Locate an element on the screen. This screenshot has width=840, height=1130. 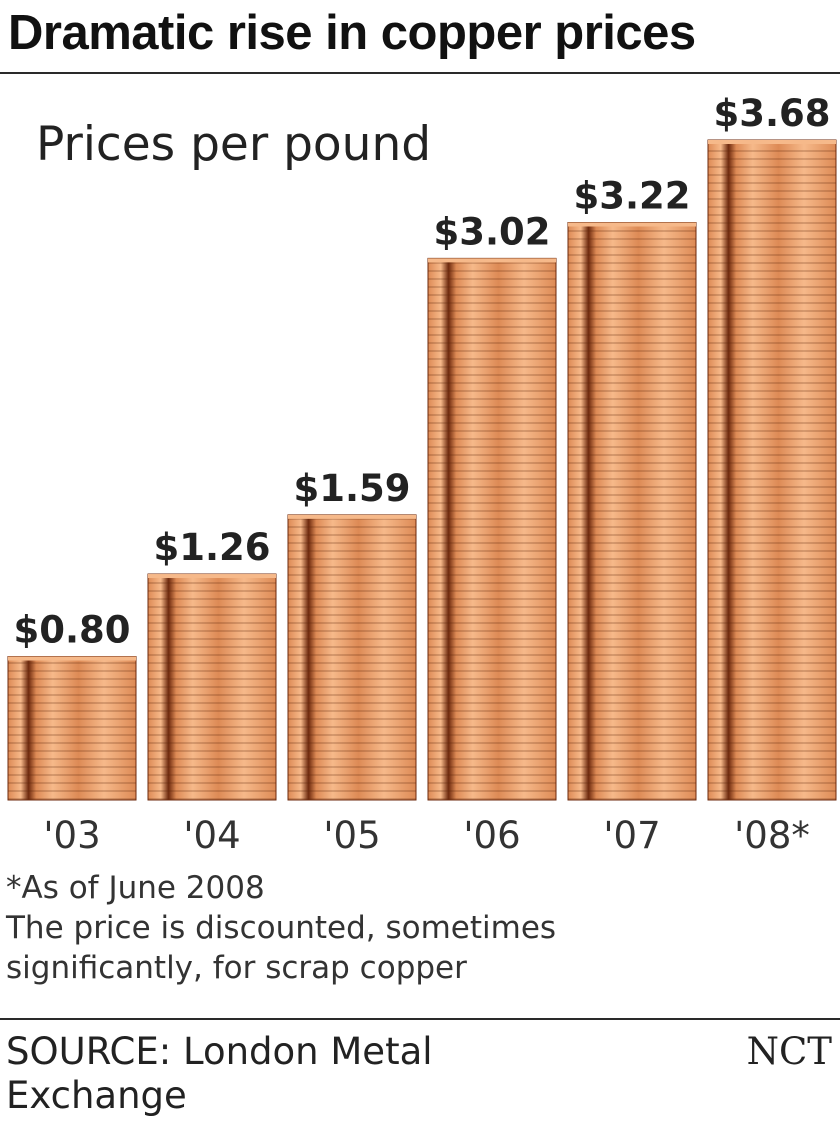
chart-title: Dramatic rise in copper prices is located at coordinates (352, 33).